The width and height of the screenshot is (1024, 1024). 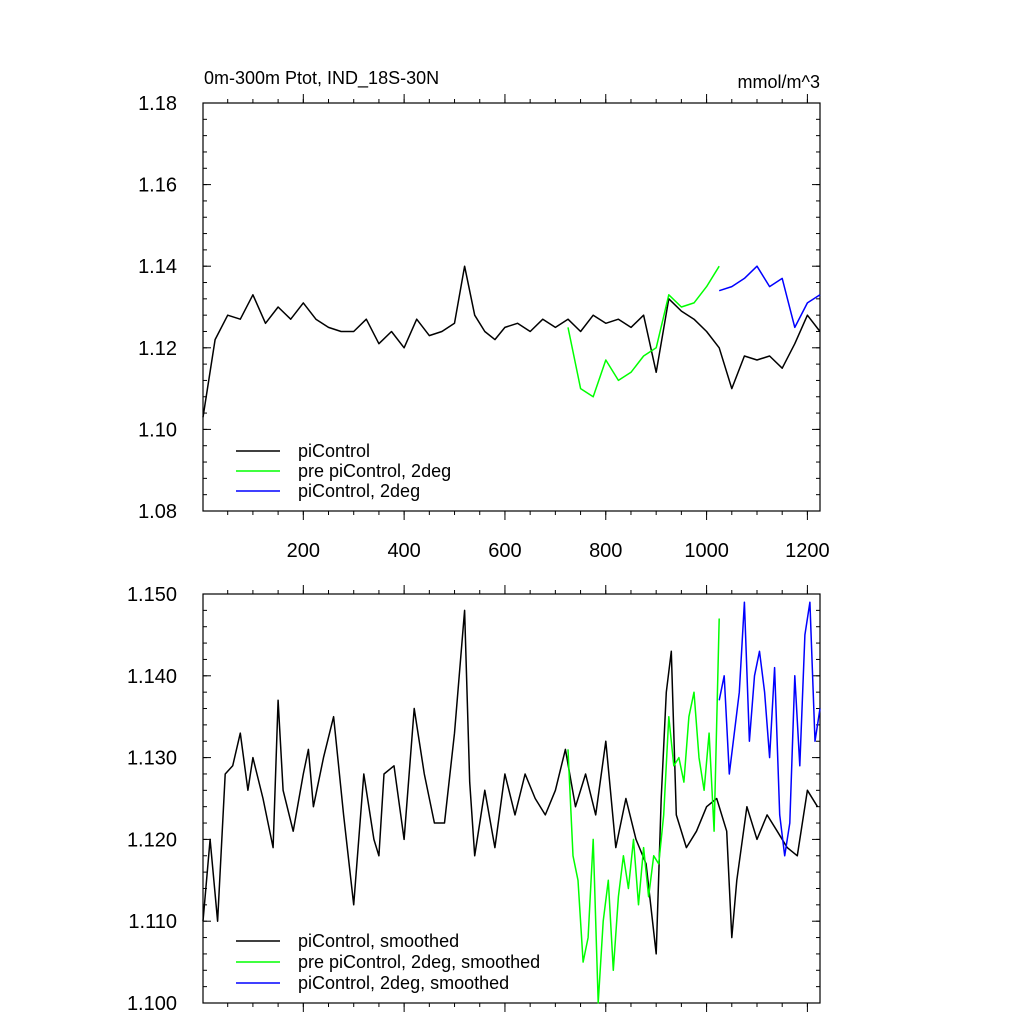 What do you see at coordinates (779, 82) in the screenshot?
I see `units-label: mmol/m^3` at bounding box center [779, 82].